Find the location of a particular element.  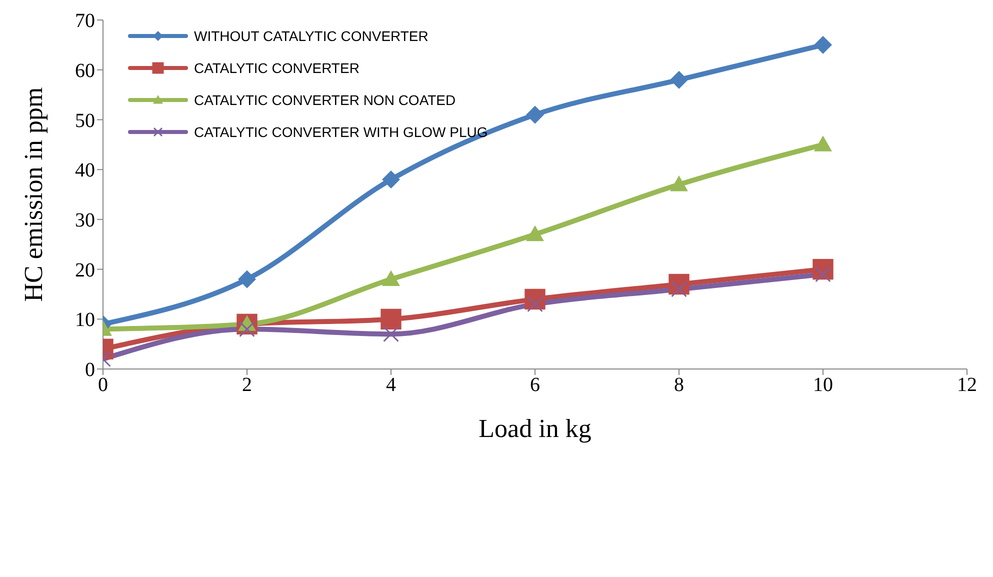

y-tick-label: 70 is located at coordinates (85, 21).